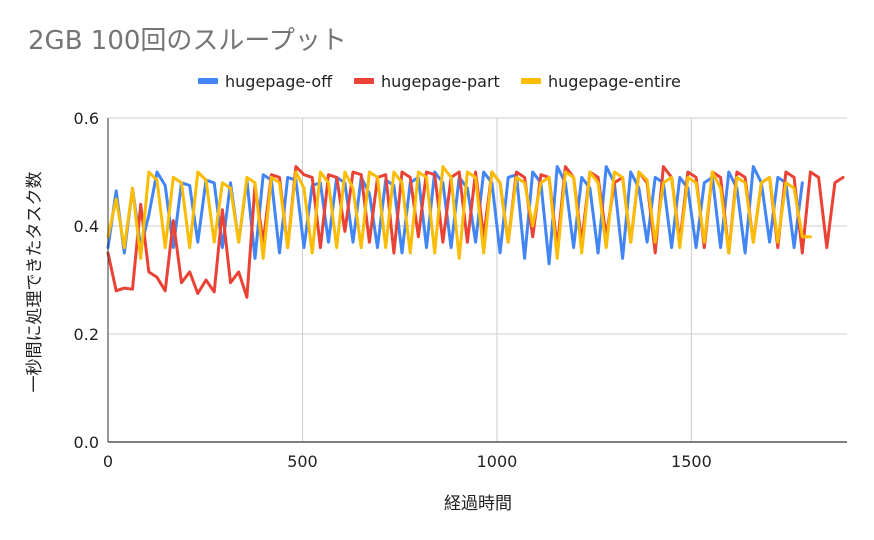 This screenshot has width=874, height=540. Describe the element at coordinates (614, 81) in the screenshot. I see `legend-label: hugepage-entire` at that location.